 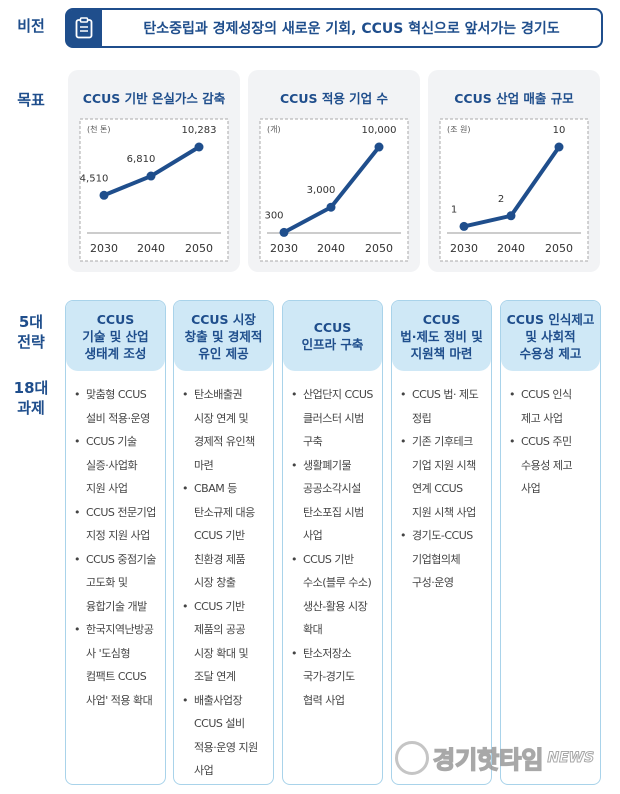 What do you see at coordinates (495, 757) in the screenshot?
I see `watermark-logo: 경기핫타임 NEWS` at bounding box center [495, 757].